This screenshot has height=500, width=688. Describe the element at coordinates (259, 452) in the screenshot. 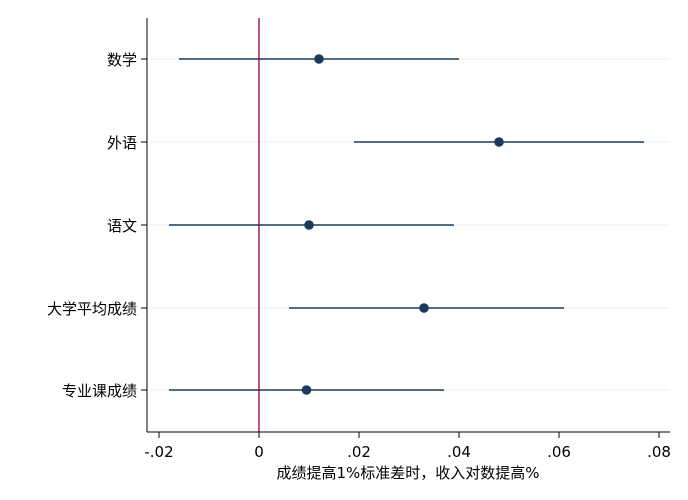

I see `x-tick-label: 0` at that location.